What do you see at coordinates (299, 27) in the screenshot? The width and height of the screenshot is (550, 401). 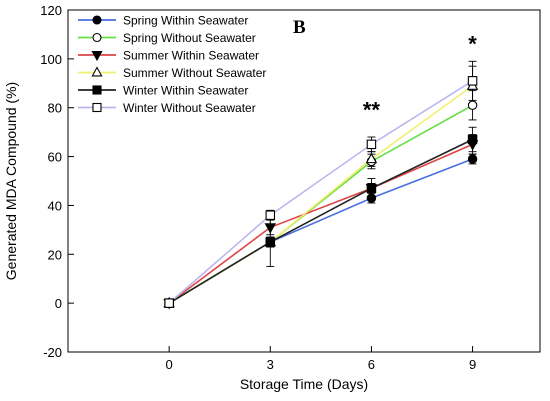 I see `panel-label: B` at bounding box center [299, 27].